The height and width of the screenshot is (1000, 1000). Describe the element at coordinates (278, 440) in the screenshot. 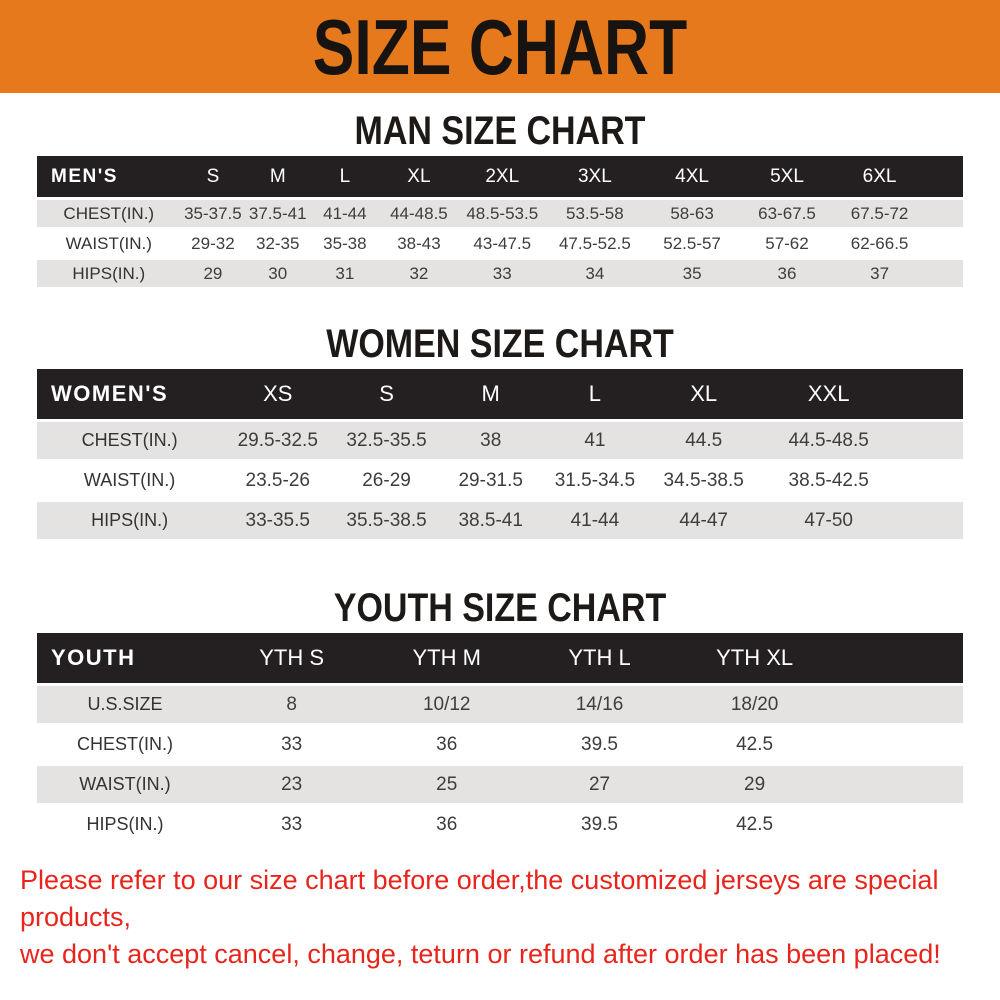

I see `size-value: 29.5-32.5` at that location.